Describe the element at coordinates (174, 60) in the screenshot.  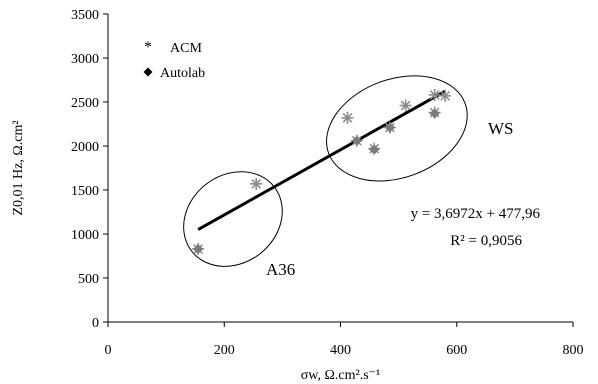
I see `legend: * ACM Autolab` at that location.